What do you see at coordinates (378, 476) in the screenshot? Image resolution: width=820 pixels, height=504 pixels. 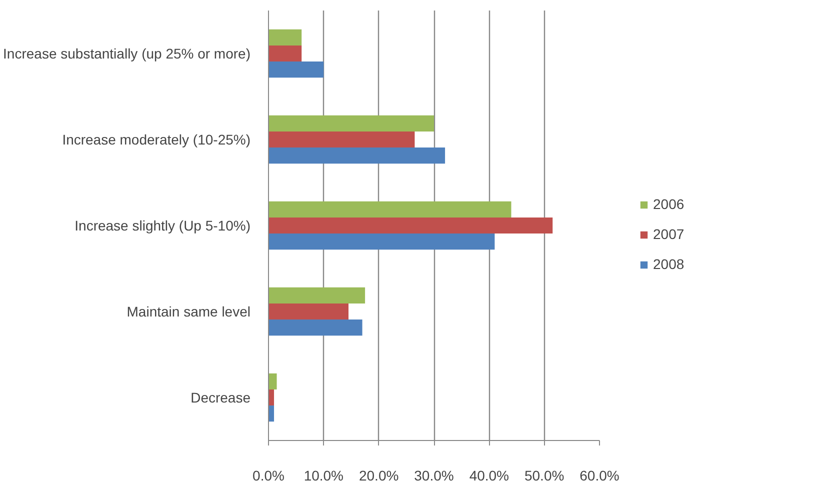 I see `x-tick-label: 20.0%` at bounding box center [378, 476].